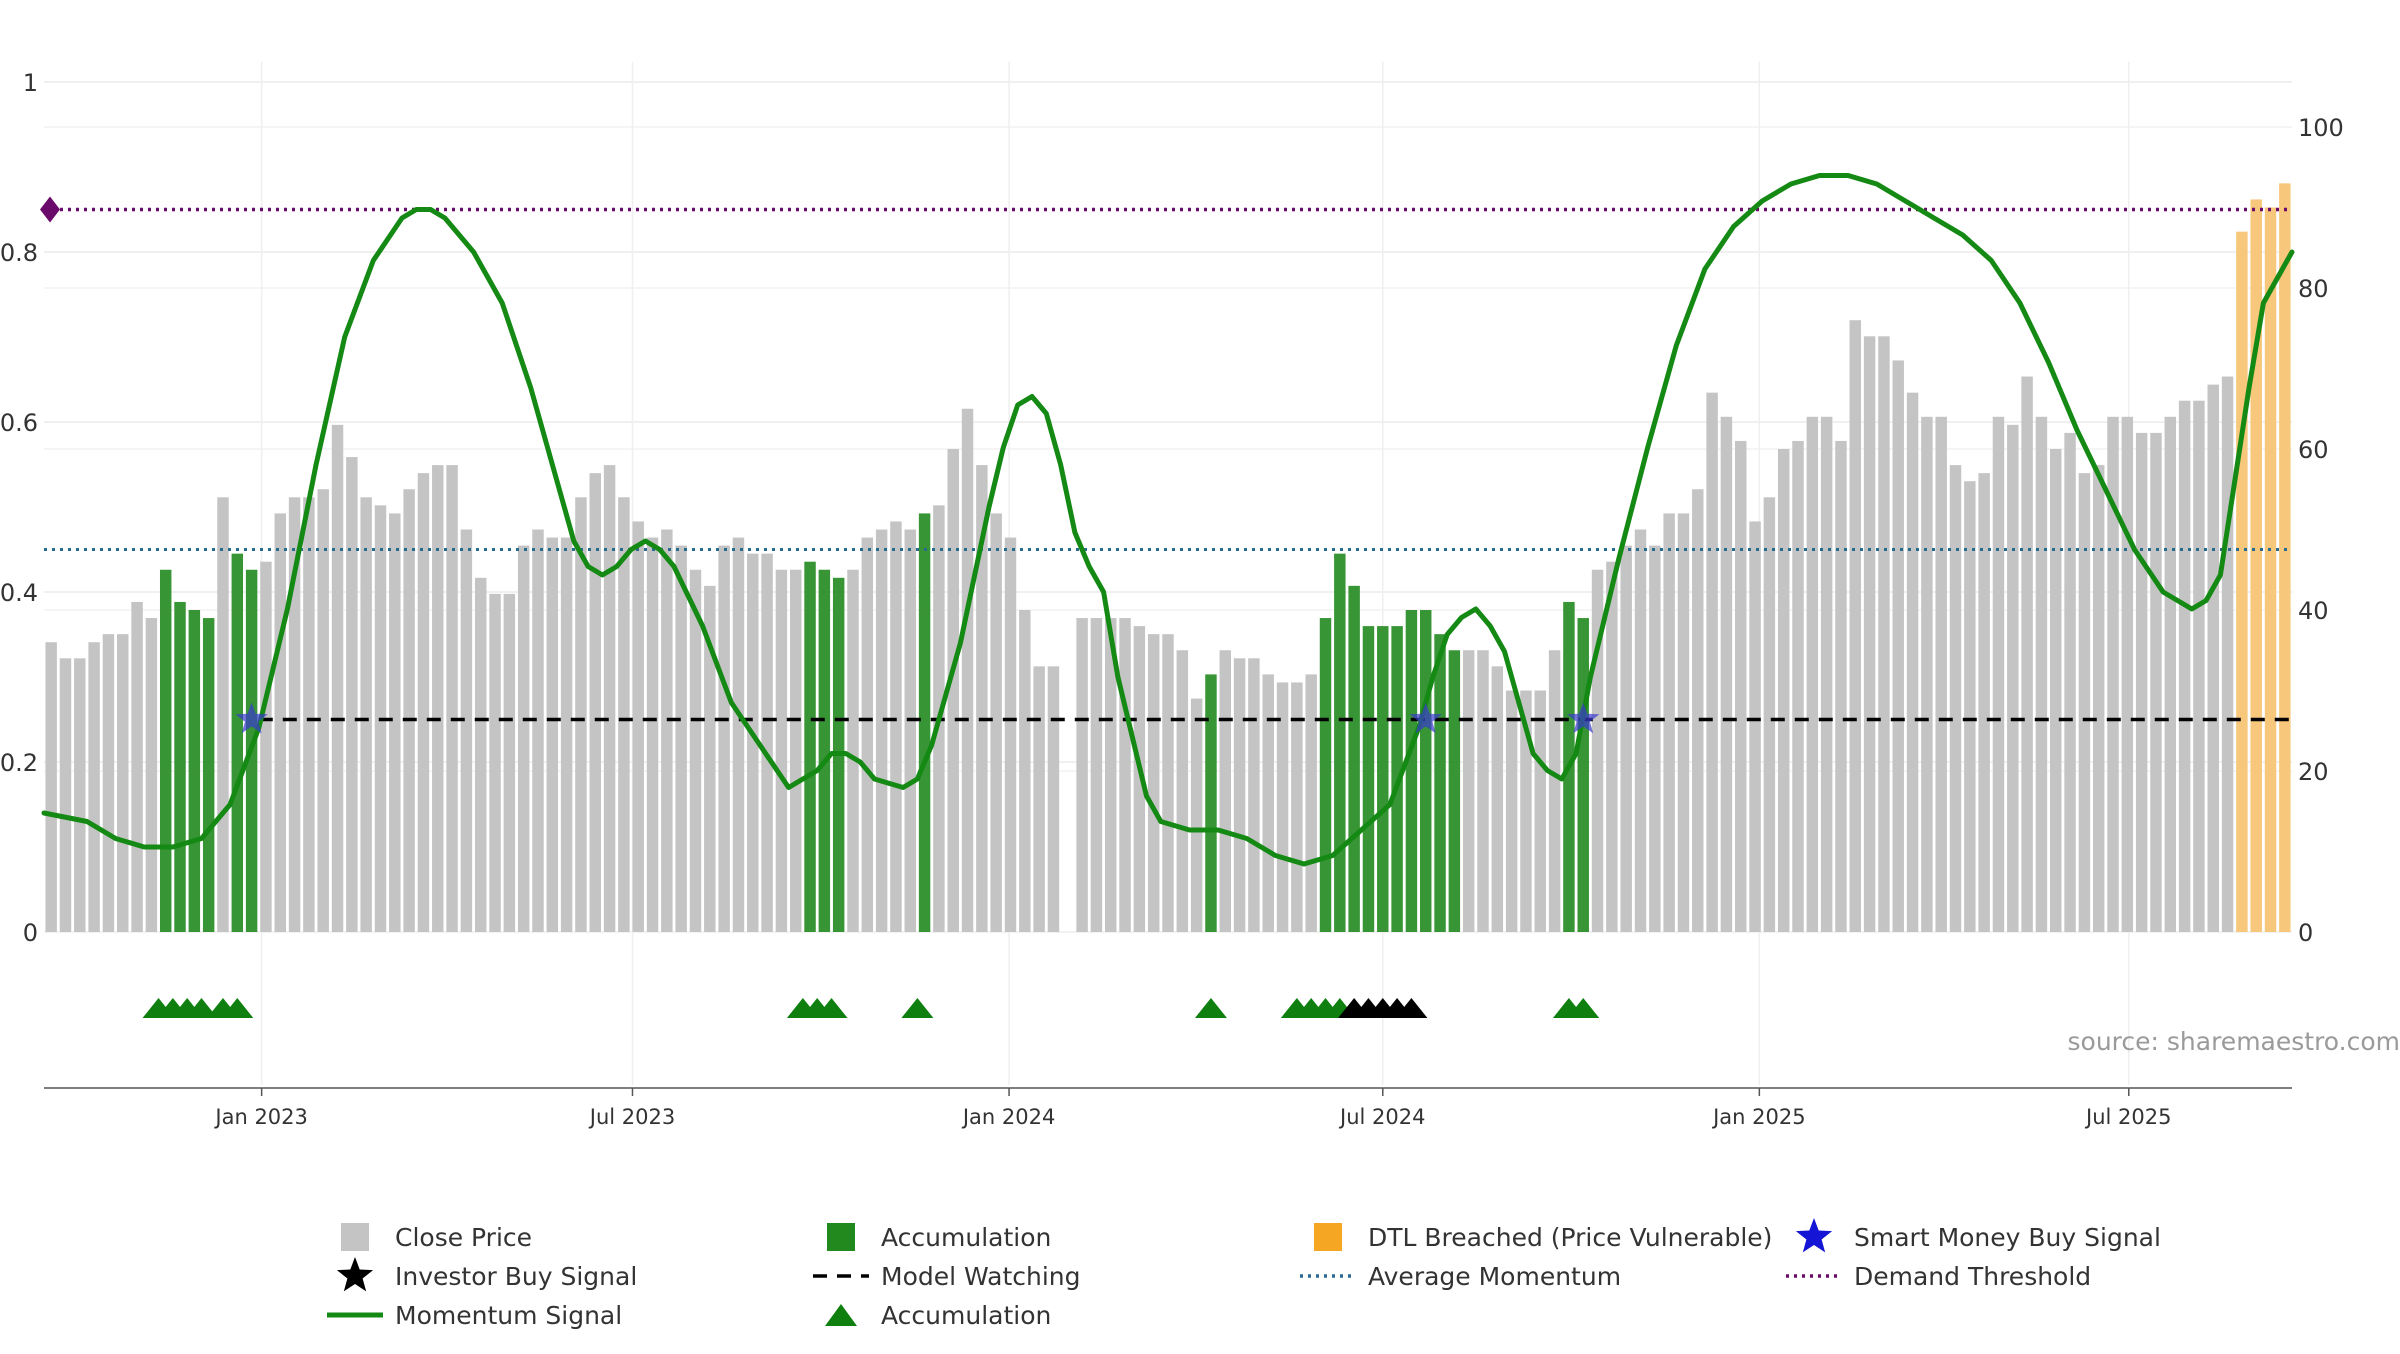 Image resolution: width=2400 pixels, height=1354 pixels. What do you see at coordinates (516, 1276) in the screenshot?
I see `legend-label: Investor Buy Signal` at bounding box center [516, 1276].